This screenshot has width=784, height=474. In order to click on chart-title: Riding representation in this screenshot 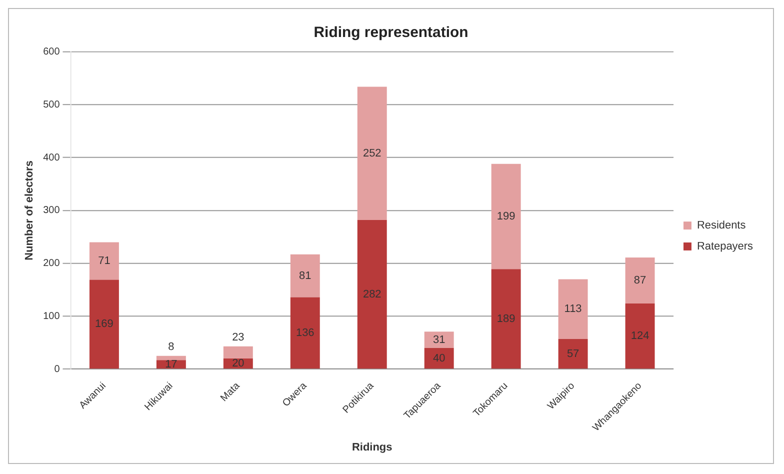, I will do `click(391, 33)`.